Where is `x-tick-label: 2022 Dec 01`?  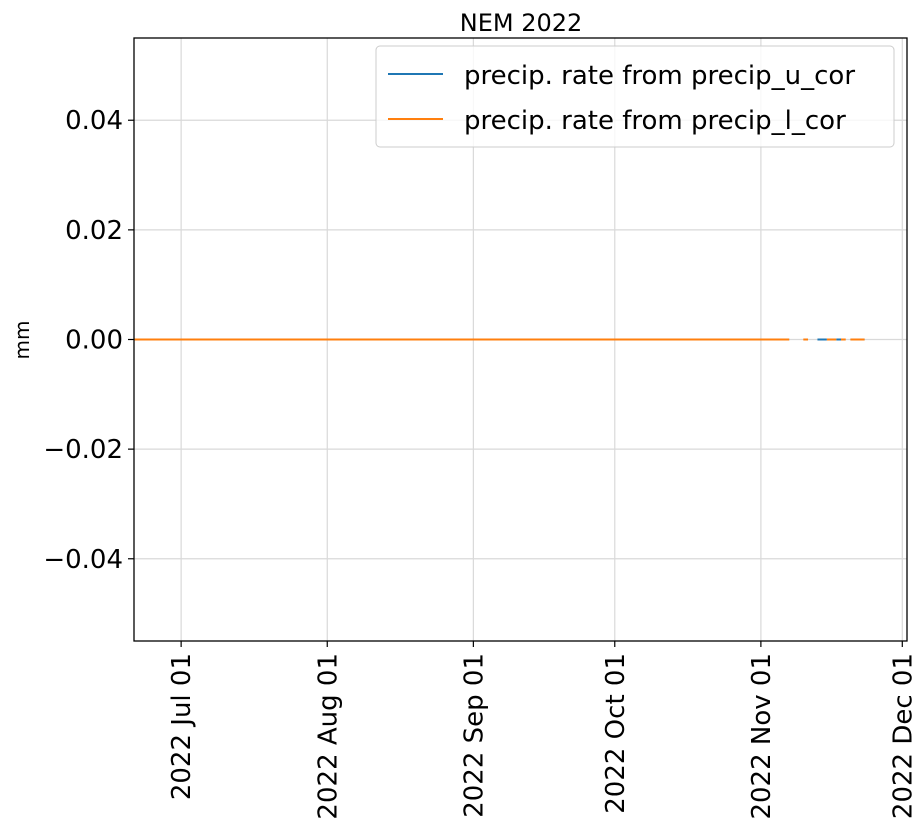
x-tick-label: 2022 Dec 01 is located at coordinates (903, 736).